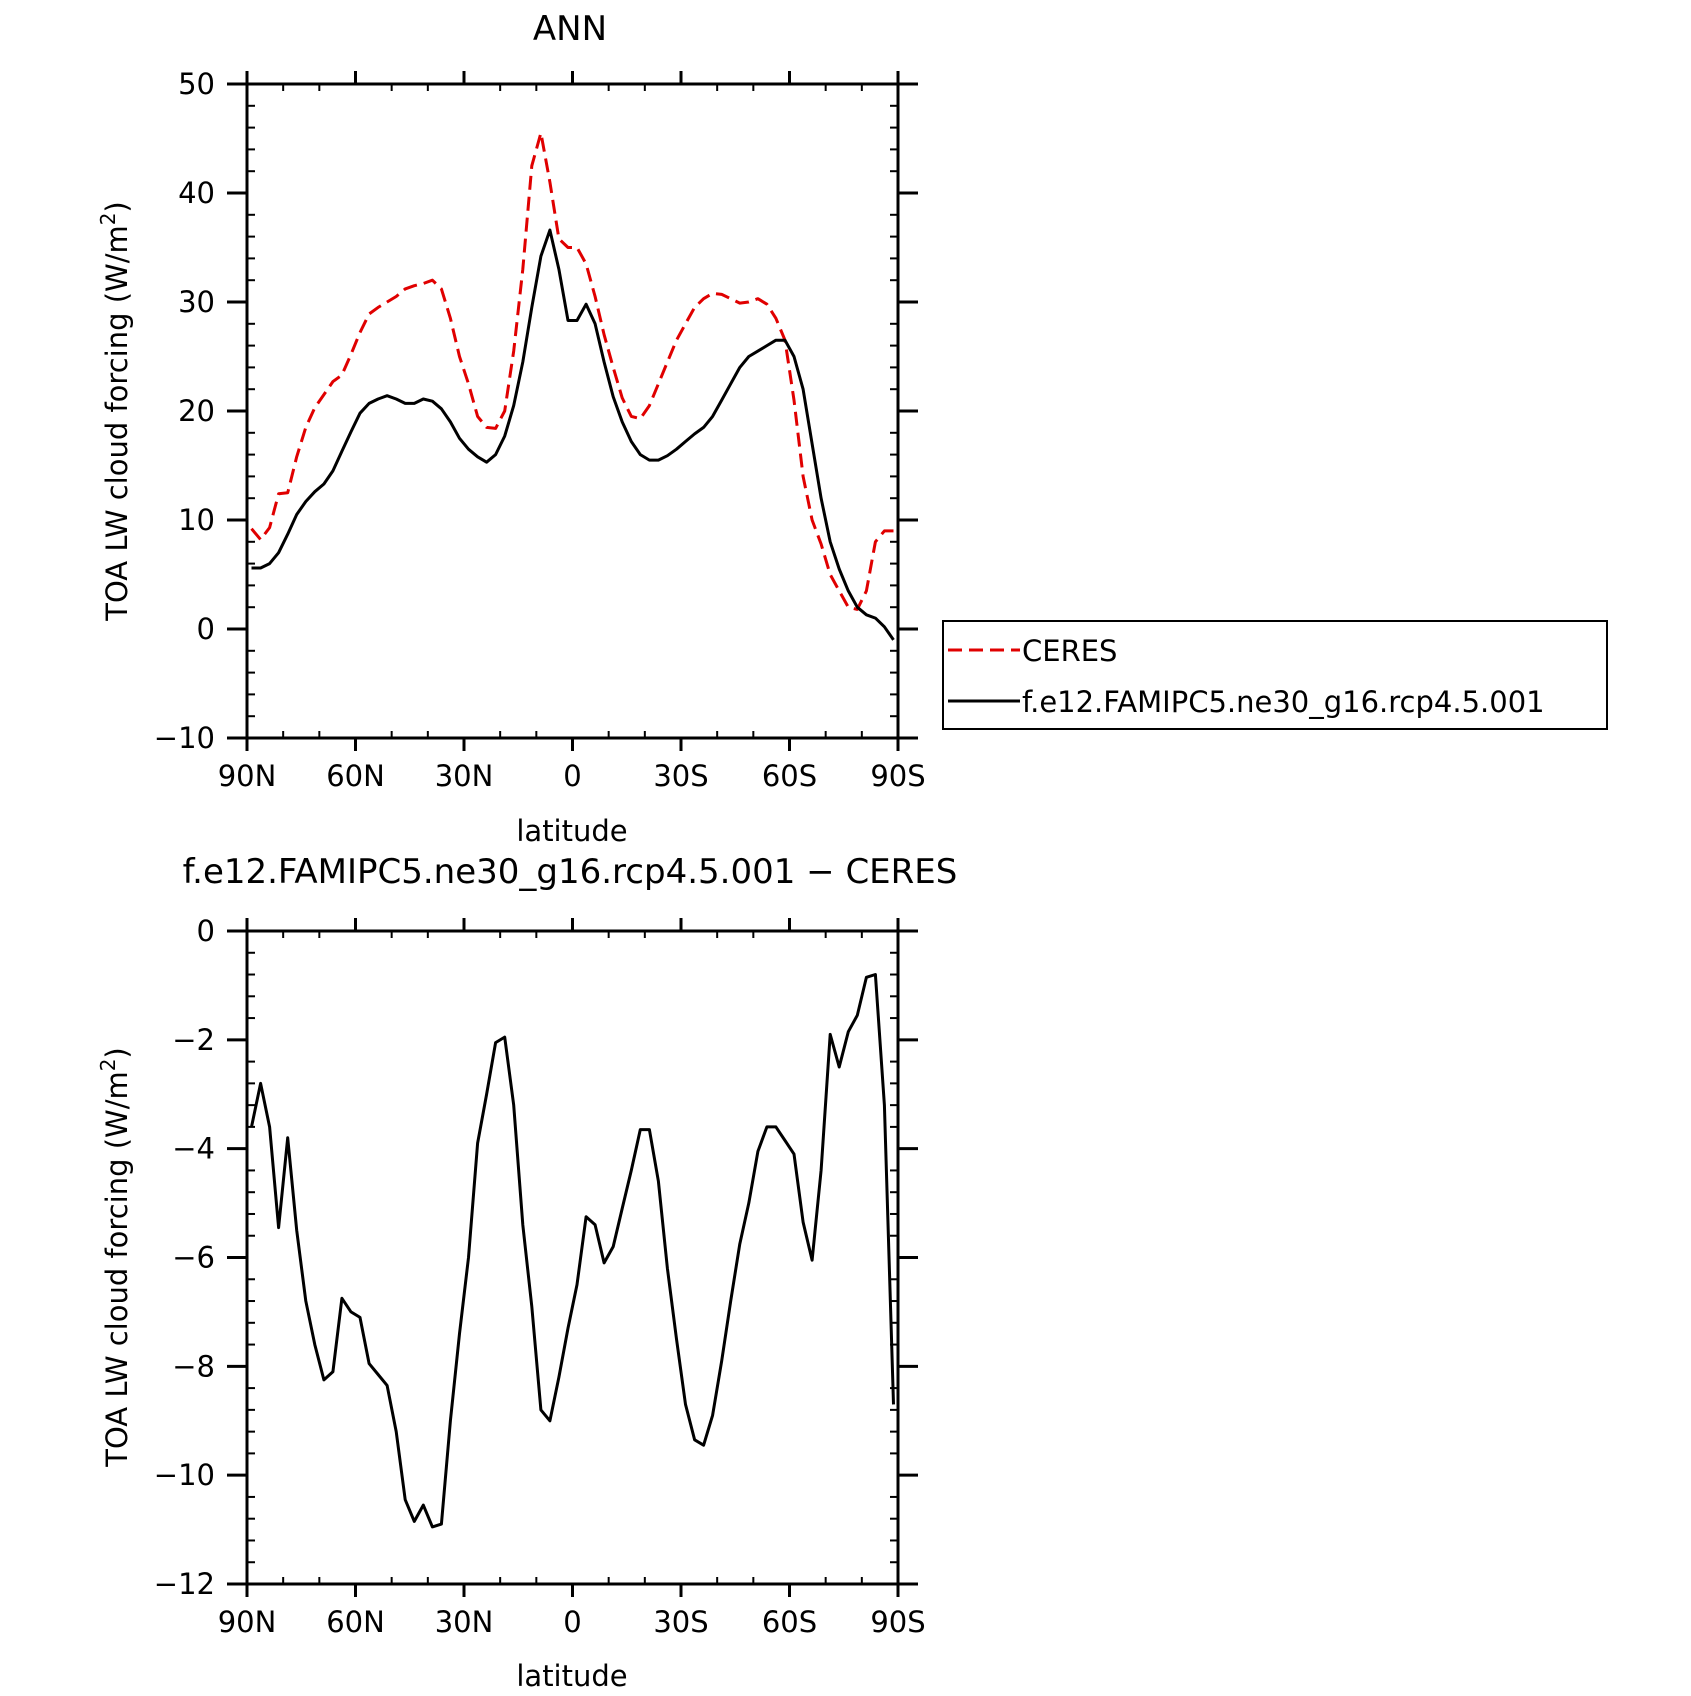 This screenshot has width=1691, height=1696. What do you see at coordinates (196, 520) in the screenshot?
I see `y-tick-label: 10` at bounding box center [196, 520].